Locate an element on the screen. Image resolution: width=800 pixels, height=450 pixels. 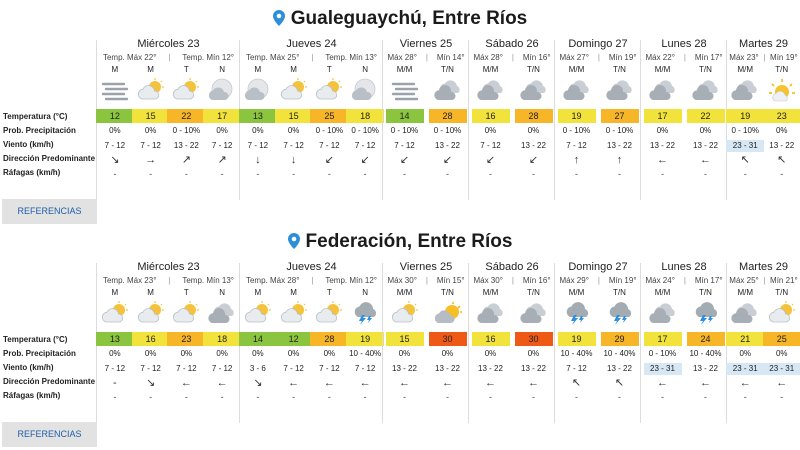
arrow-down-icon: ↓ is located at coordinates (258, 160).